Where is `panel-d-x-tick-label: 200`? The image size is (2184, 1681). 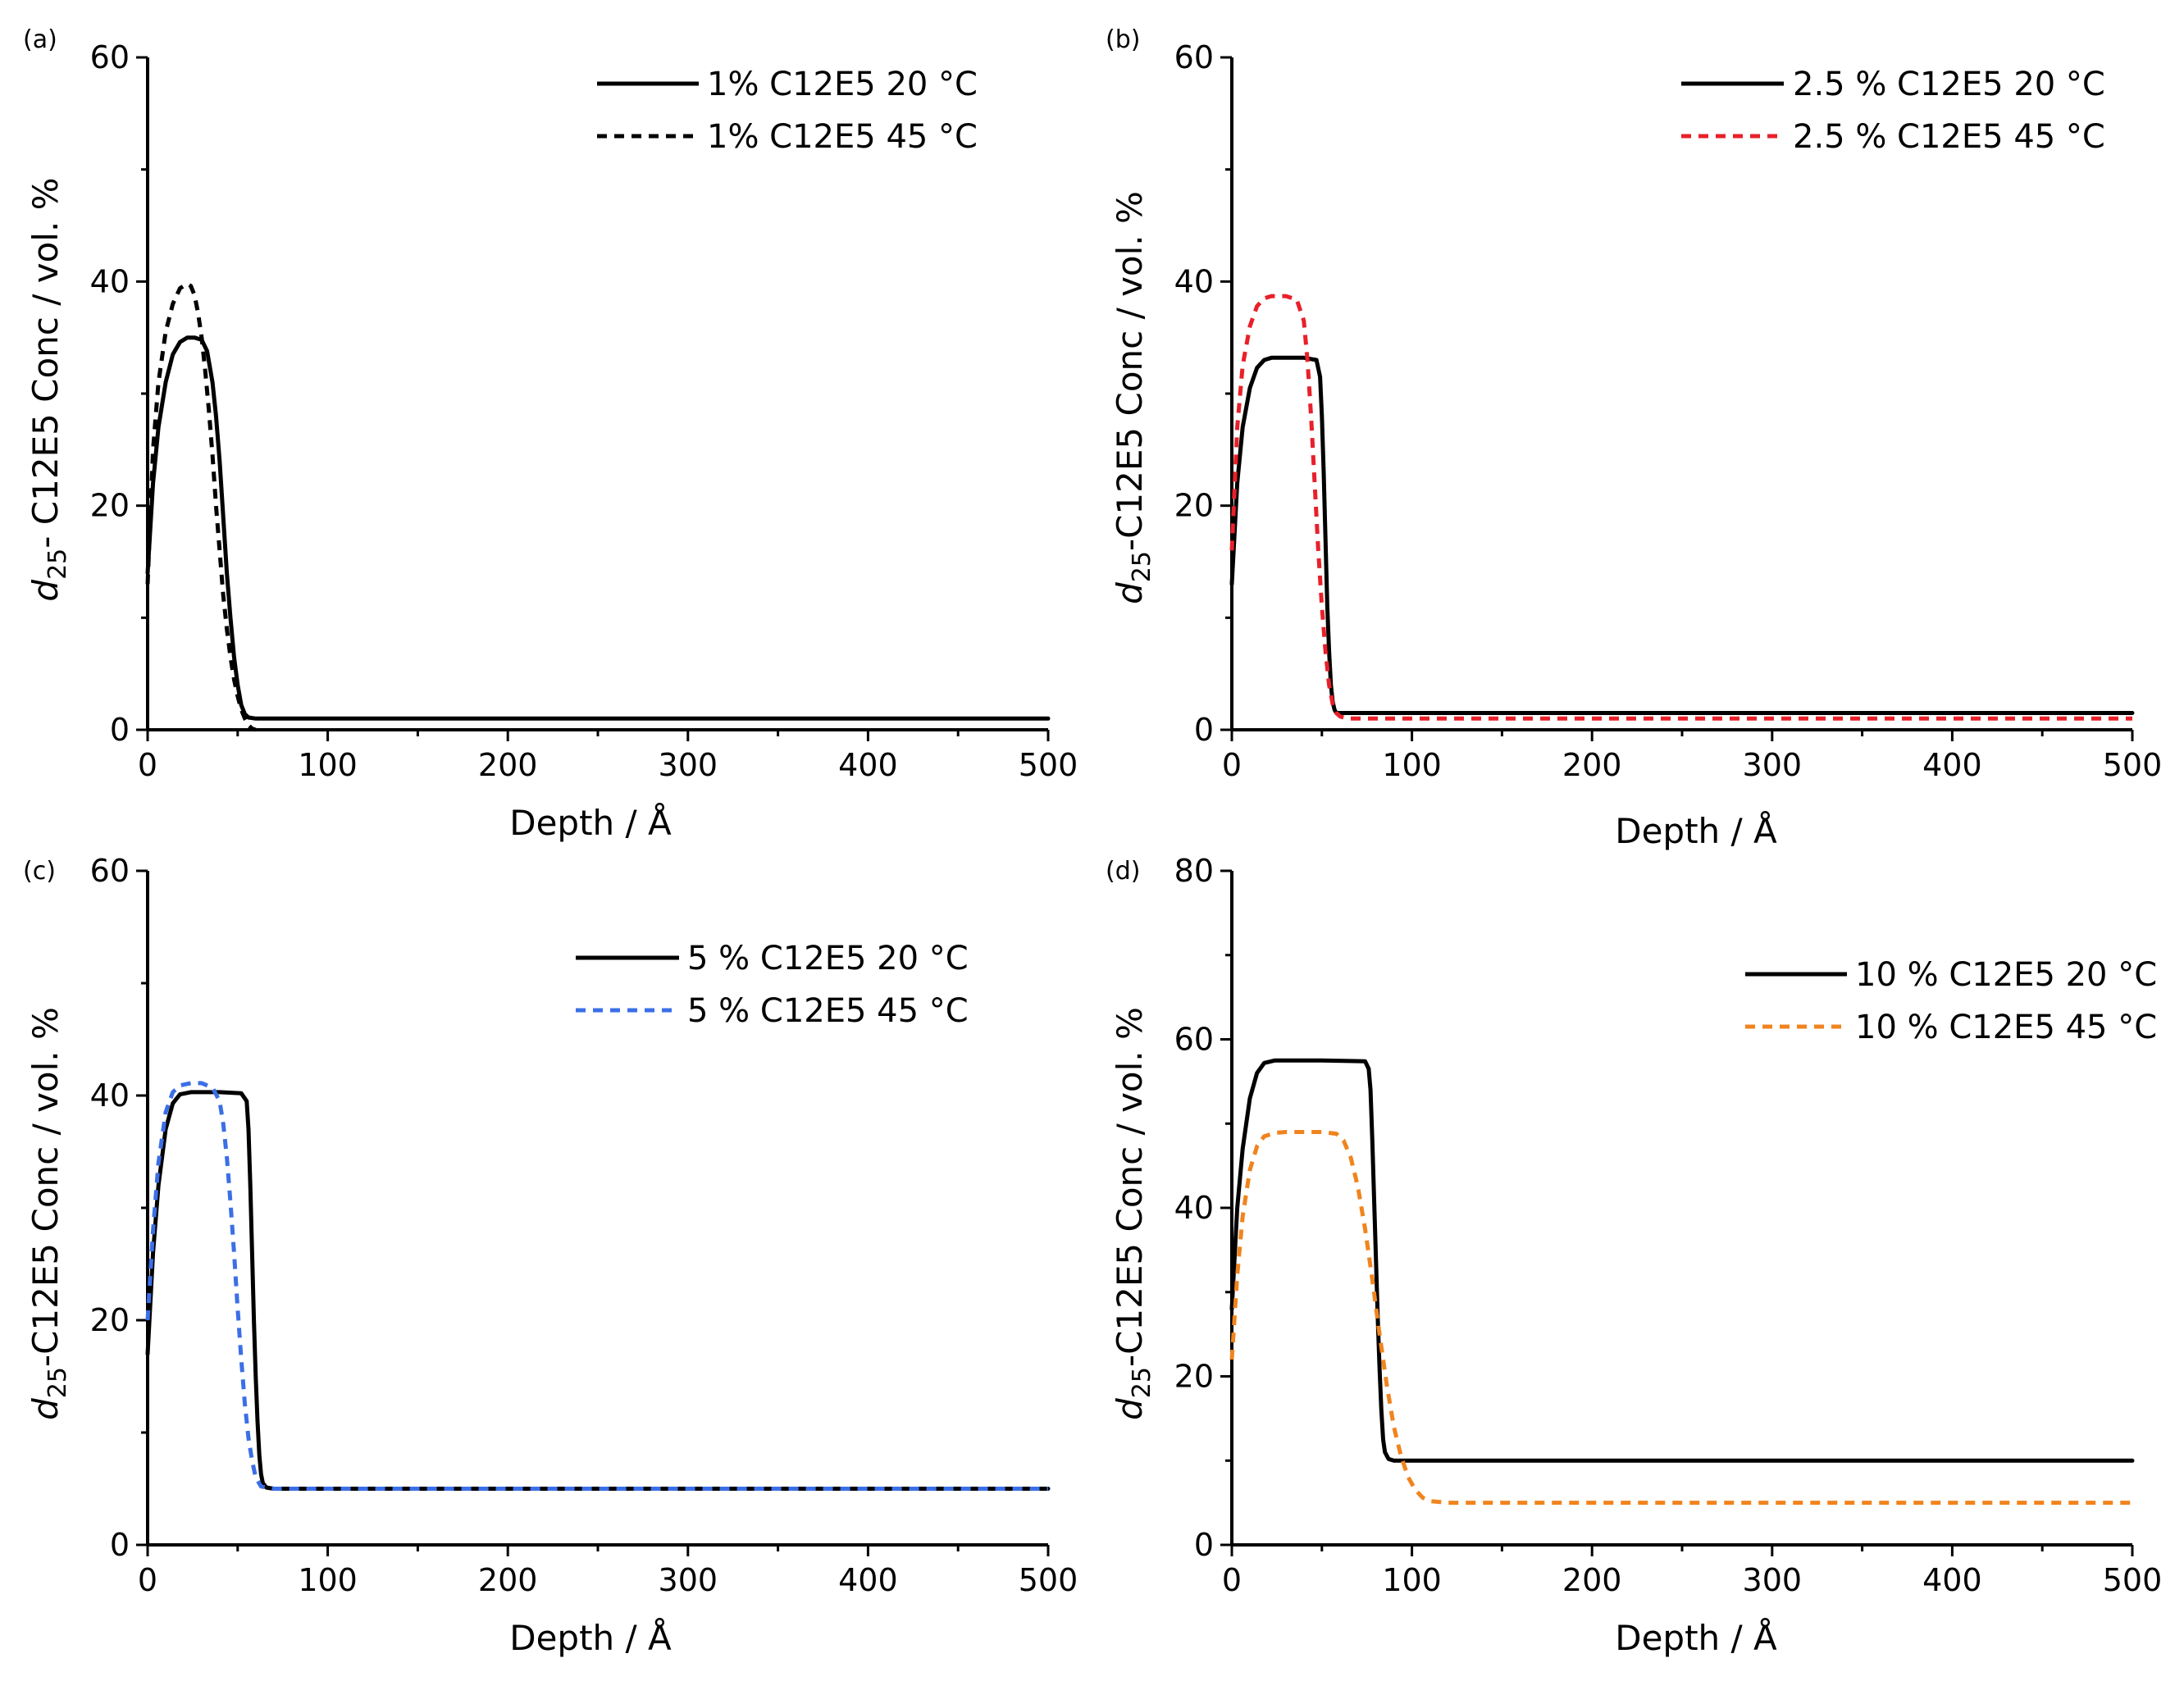
panel-d-x-tick-label: 200 is located at coordinates (1592, 1580).